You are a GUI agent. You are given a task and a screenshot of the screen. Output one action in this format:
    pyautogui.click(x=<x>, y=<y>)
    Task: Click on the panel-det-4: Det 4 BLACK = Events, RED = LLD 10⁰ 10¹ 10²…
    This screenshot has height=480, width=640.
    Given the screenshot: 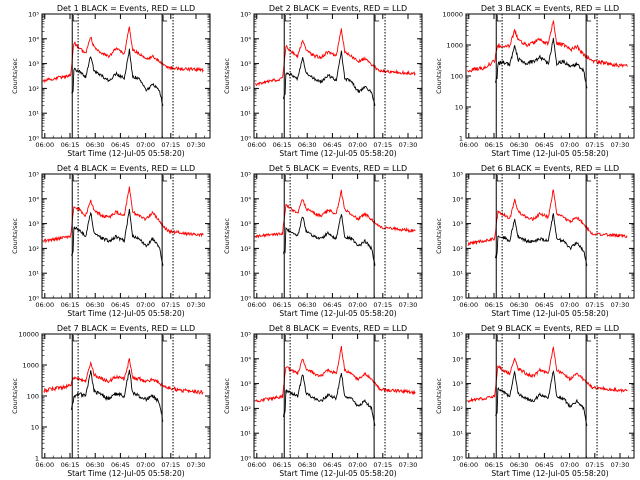 What is the action you would take?
    pyautogui.click(x=111, y=241)
    